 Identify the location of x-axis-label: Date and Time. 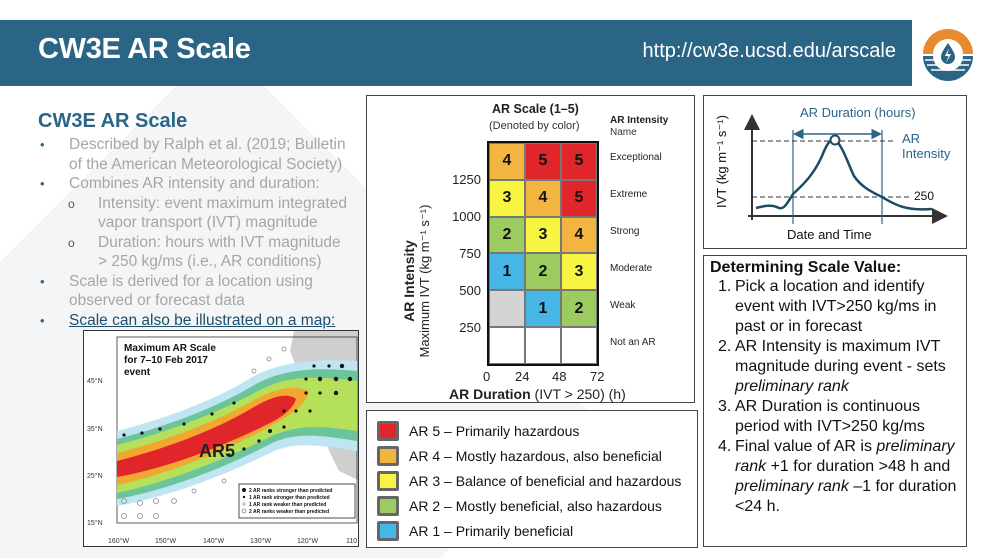
(829, 234).